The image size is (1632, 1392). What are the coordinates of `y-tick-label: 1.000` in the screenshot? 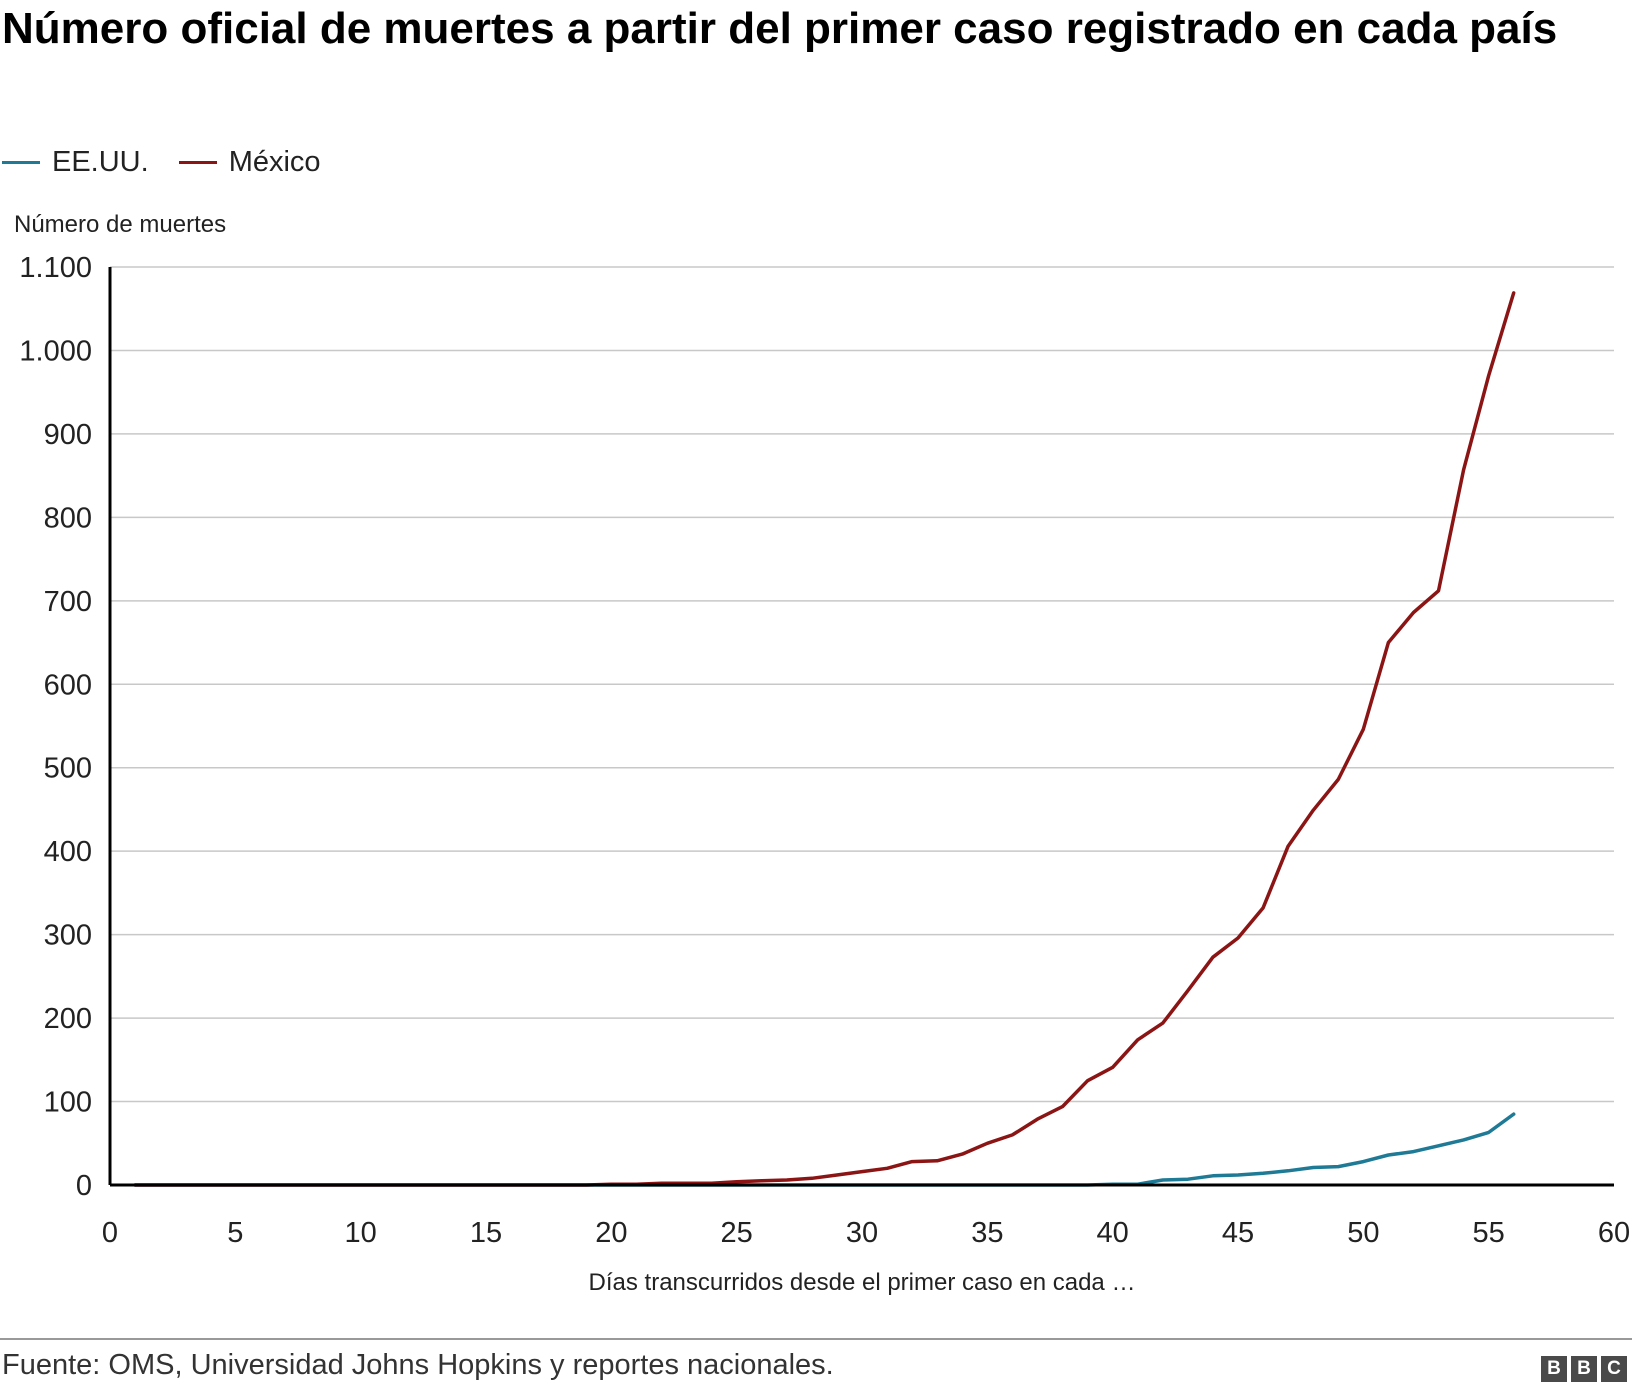 It's located at (55, 351).